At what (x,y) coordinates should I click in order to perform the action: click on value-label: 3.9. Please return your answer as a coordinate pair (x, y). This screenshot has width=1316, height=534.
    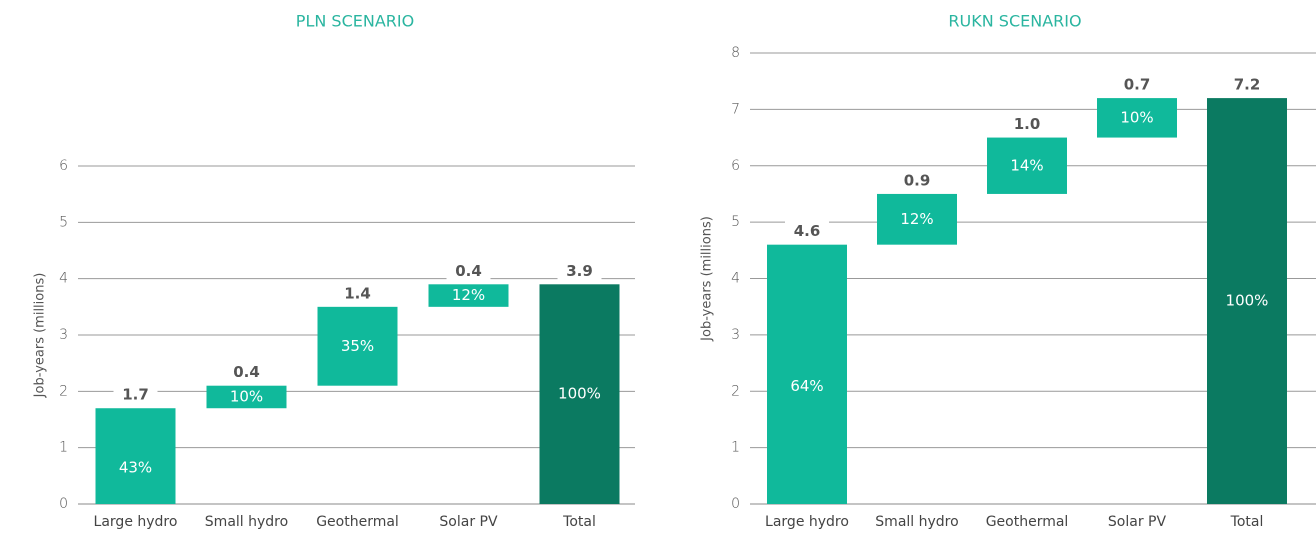
    Looking at the image, I should click on (579, 271).